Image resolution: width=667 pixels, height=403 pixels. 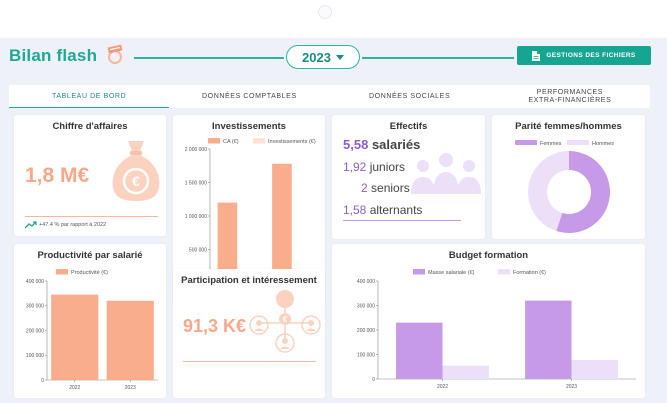 What do you see at coordinates (57, 175) in the screenshot?
I see `revenue-value: 1,8 M€` at bounding box center [57, 175].